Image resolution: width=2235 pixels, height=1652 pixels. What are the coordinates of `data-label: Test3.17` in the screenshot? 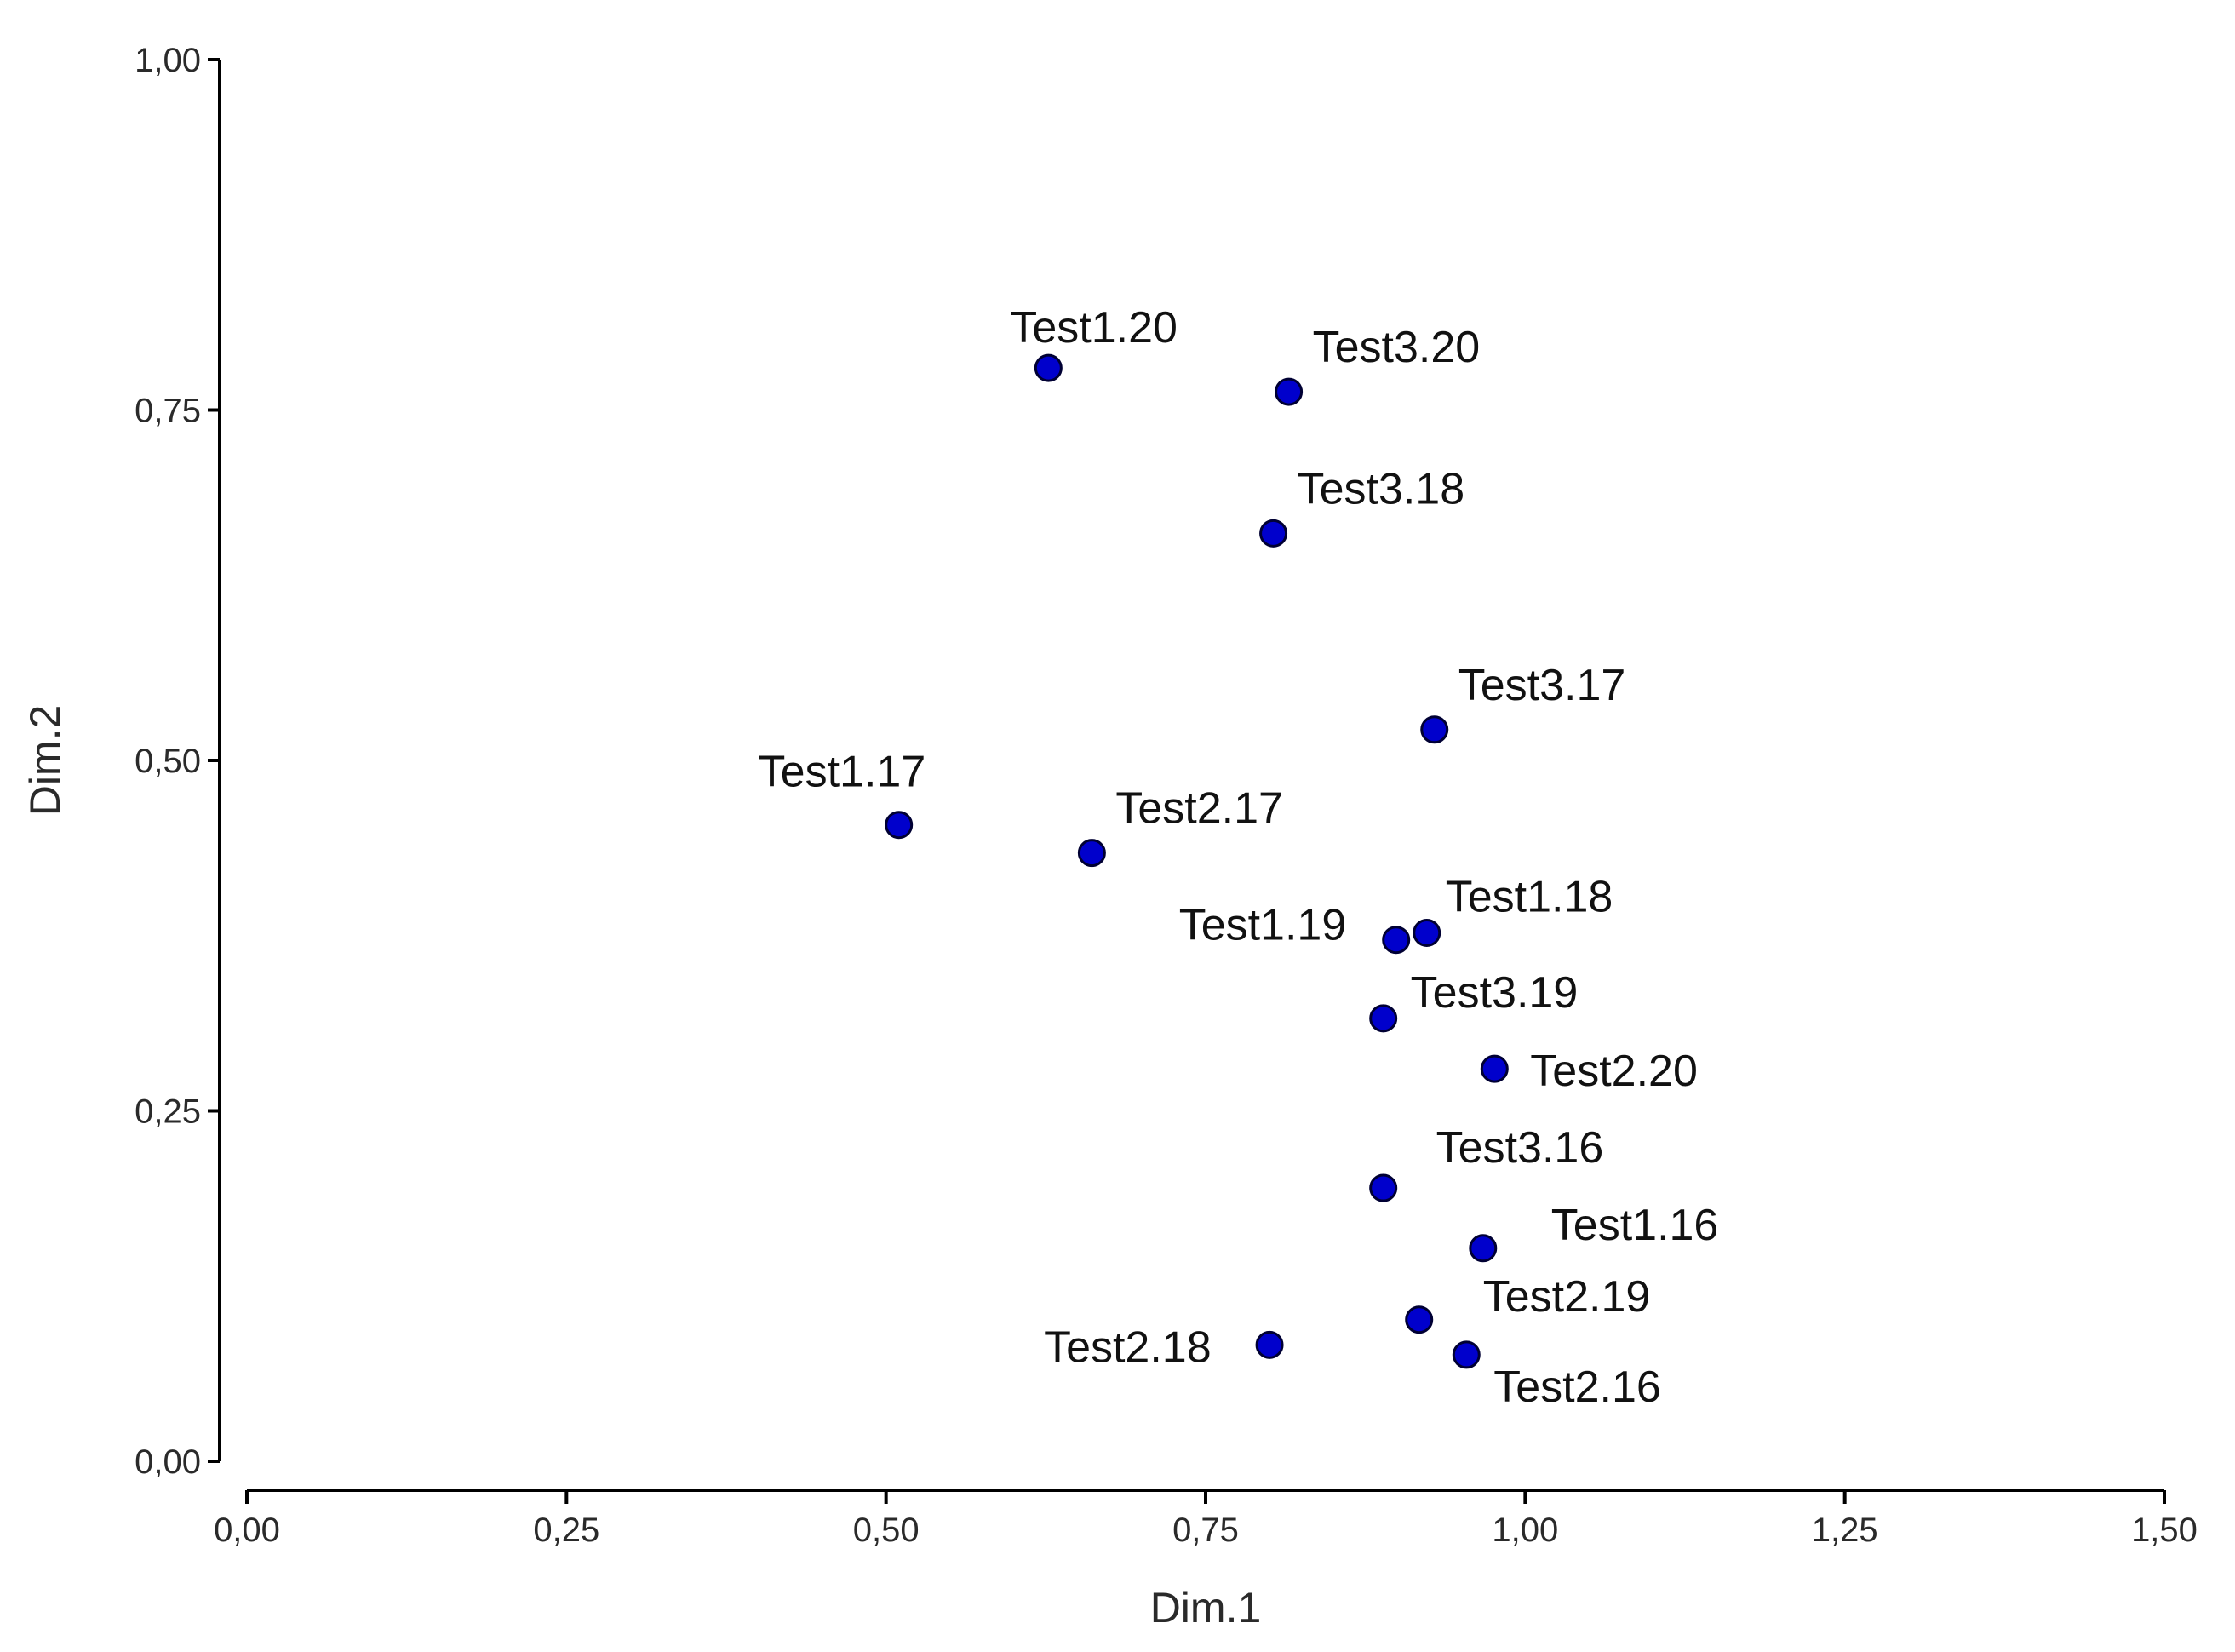 It's located at (1542, 685).